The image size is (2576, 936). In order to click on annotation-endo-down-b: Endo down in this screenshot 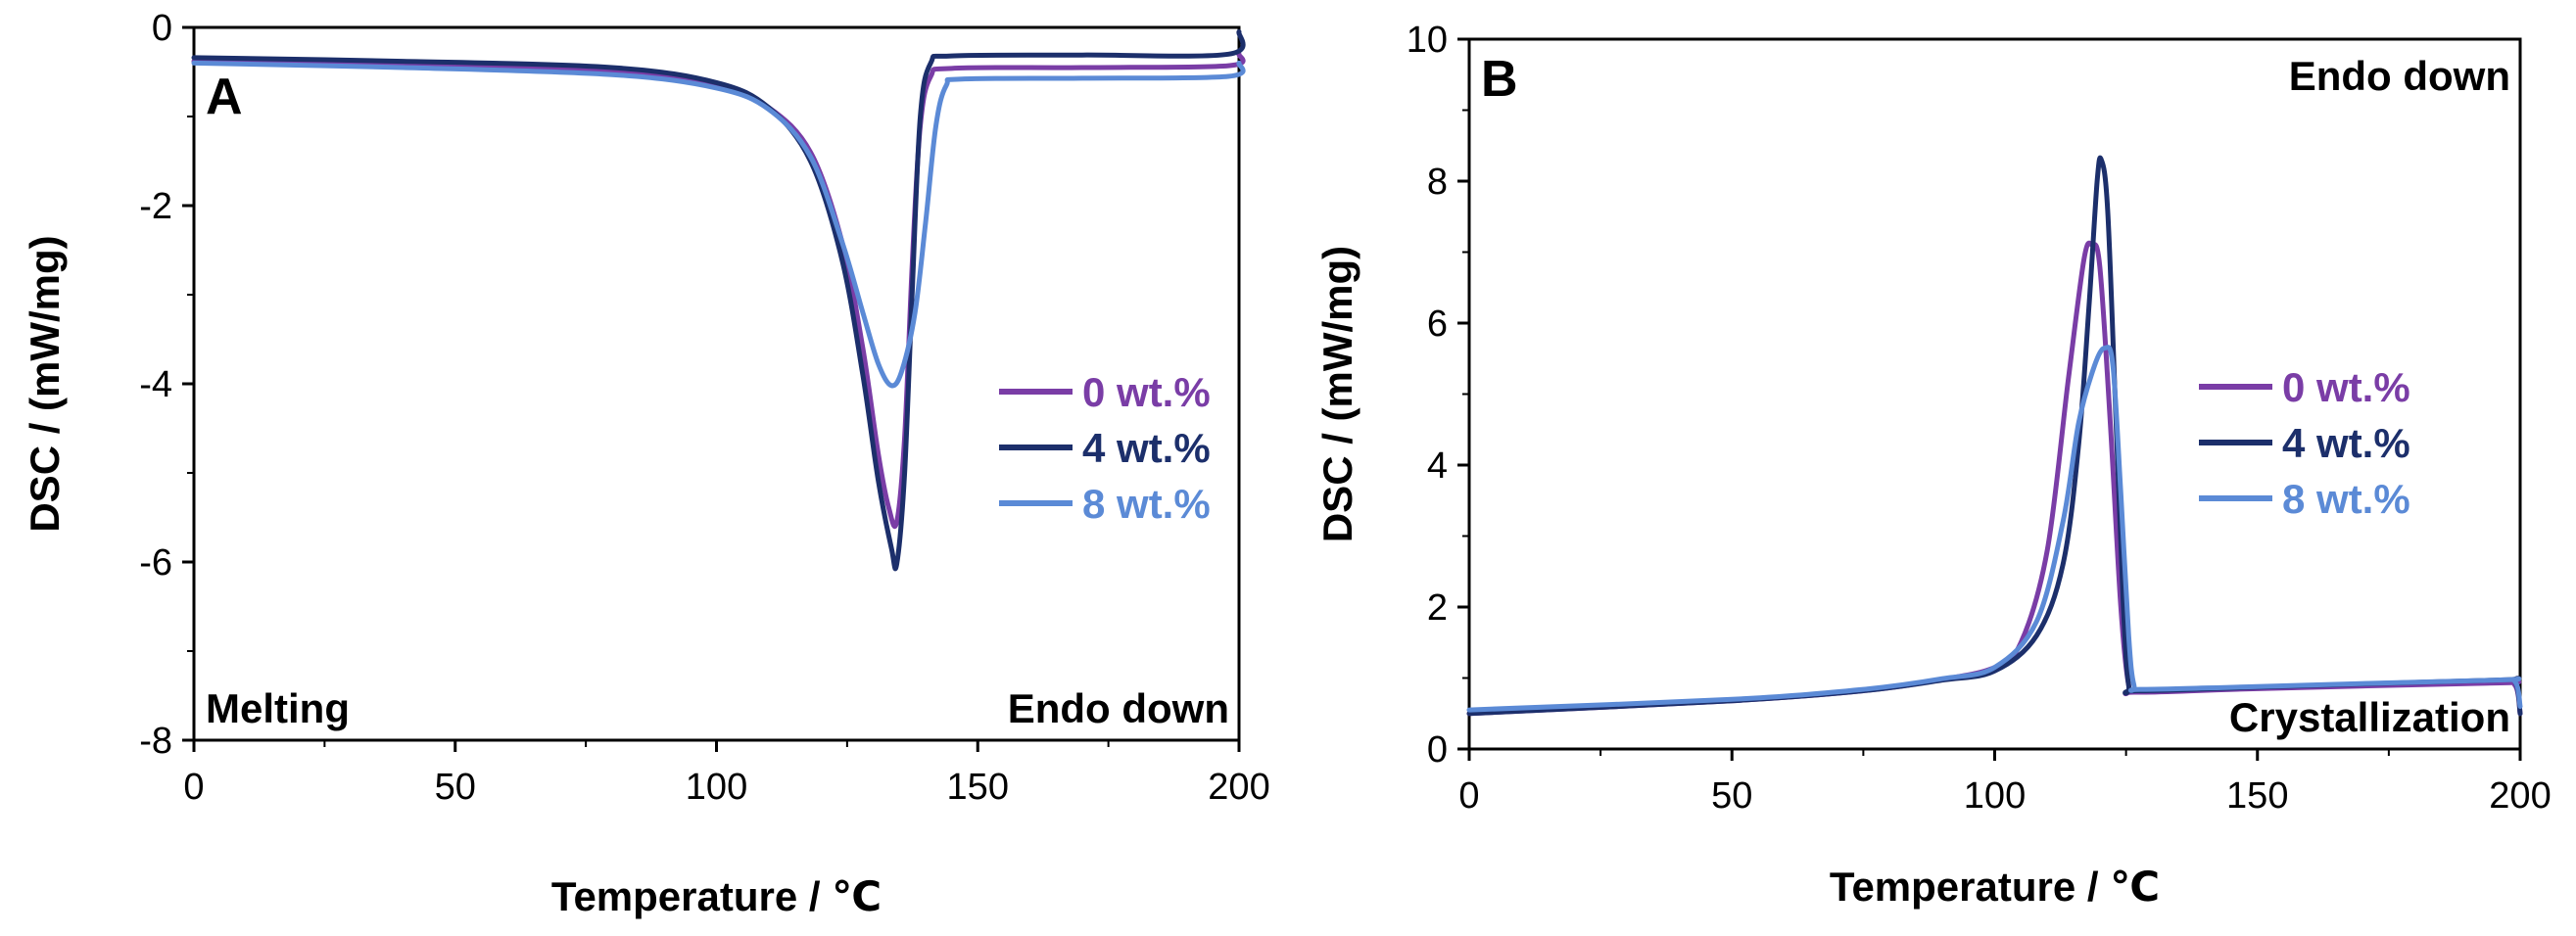, I will do `click(2399, 76)`.